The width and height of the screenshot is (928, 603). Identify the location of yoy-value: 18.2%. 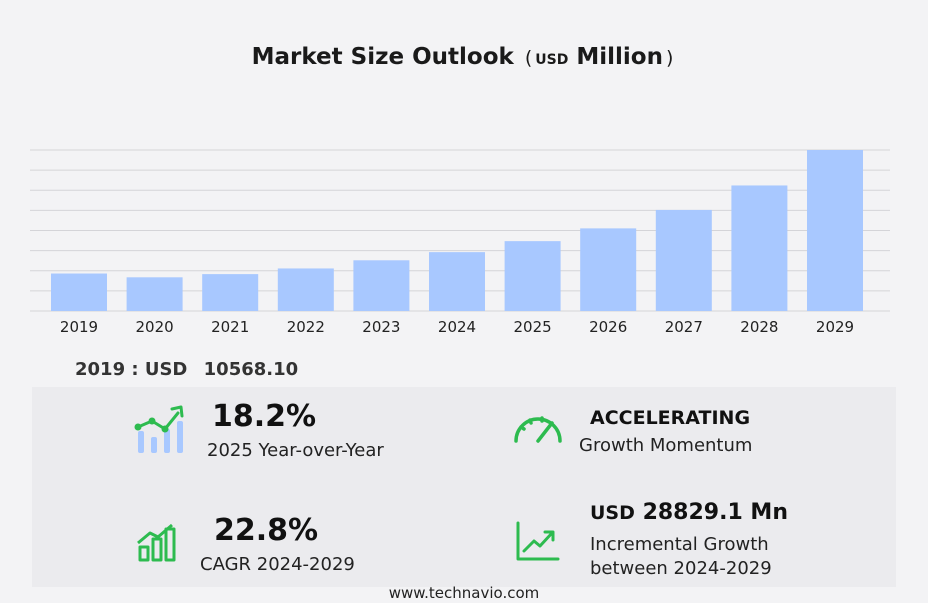
(264, 416).